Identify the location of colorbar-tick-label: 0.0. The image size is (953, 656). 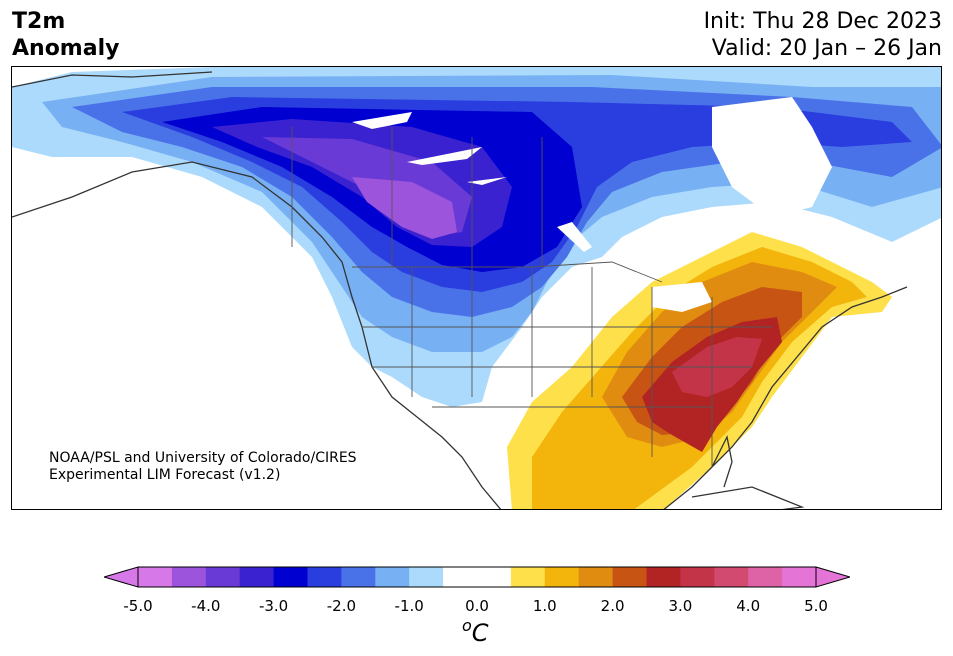
(477, 606).